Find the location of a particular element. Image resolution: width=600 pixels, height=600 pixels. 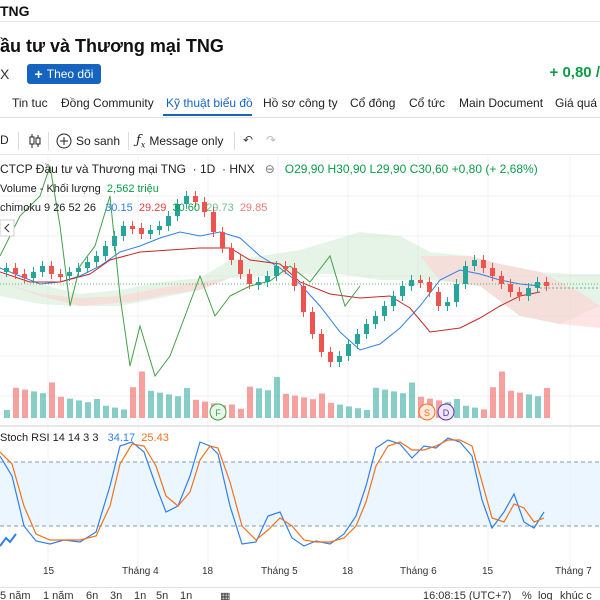

marker-d: D is located at coordinates (446, 413).